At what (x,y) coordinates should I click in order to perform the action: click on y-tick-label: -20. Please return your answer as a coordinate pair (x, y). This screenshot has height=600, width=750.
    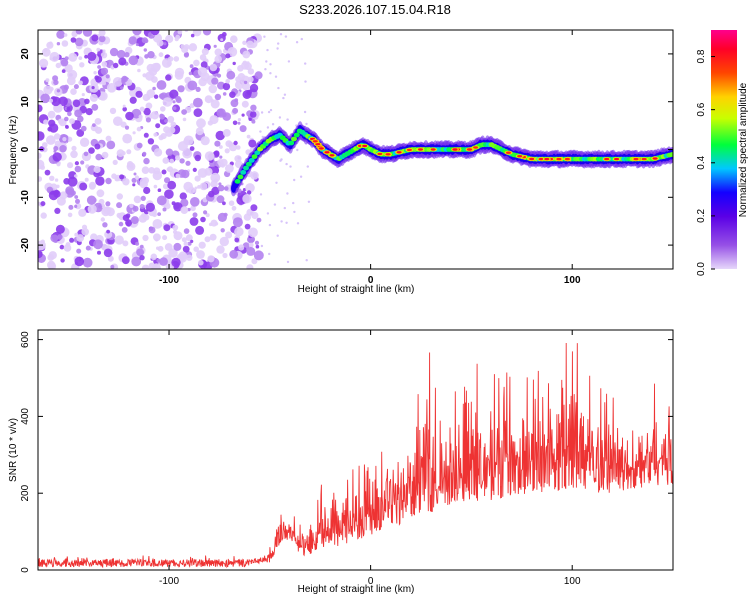
    Looking at the image, I should click on (25, 244).